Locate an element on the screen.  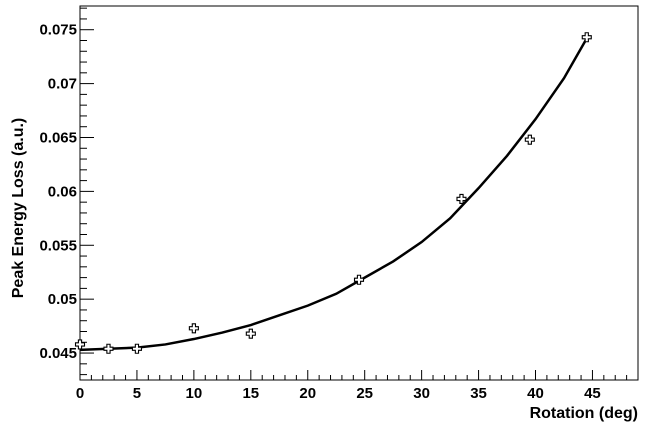
x-tick-label: 30 is located at coordinates (421, 393).